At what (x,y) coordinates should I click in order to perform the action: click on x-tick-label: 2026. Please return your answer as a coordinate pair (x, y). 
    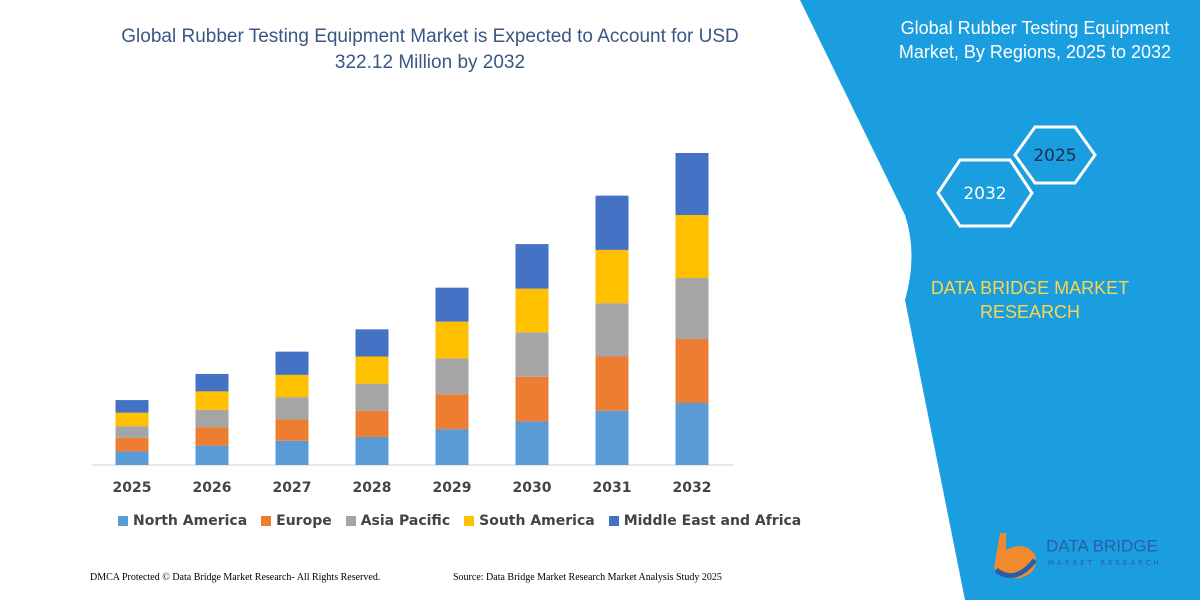
    Looking at the image, I should click on (212, 488).